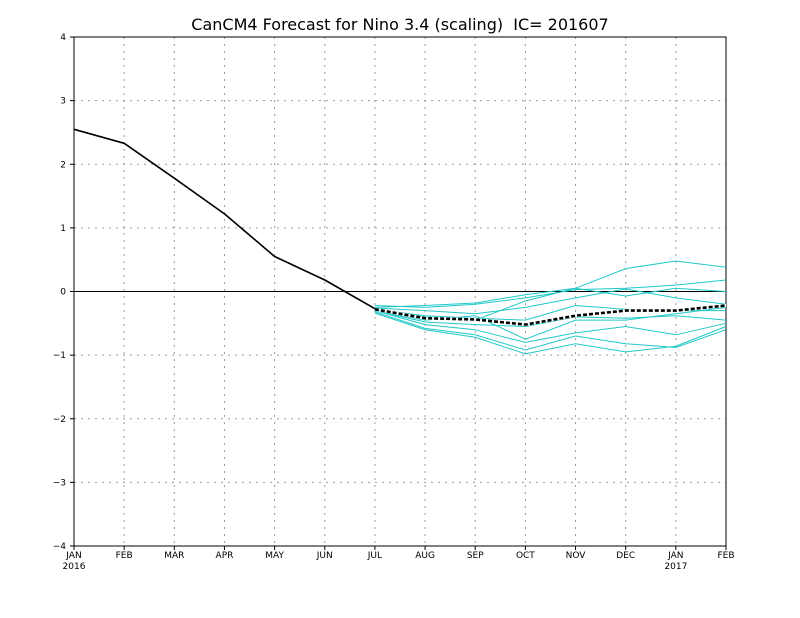 This screenshot has height=618, width=800. What do you see at coordinates (374, 556) in the screenshot?
I see `x-tick-label: JUL` at bounding box center [374, 556].